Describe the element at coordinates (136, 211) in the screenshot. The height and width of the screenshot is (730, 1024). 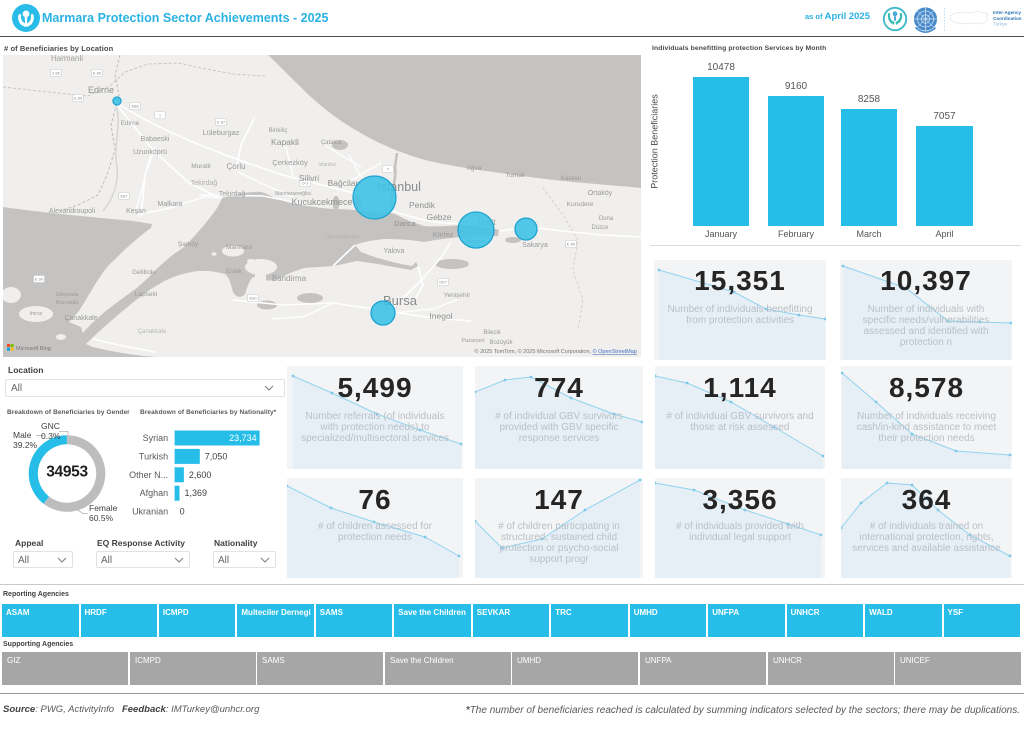
I see `svg-text: Keşan` at that location.